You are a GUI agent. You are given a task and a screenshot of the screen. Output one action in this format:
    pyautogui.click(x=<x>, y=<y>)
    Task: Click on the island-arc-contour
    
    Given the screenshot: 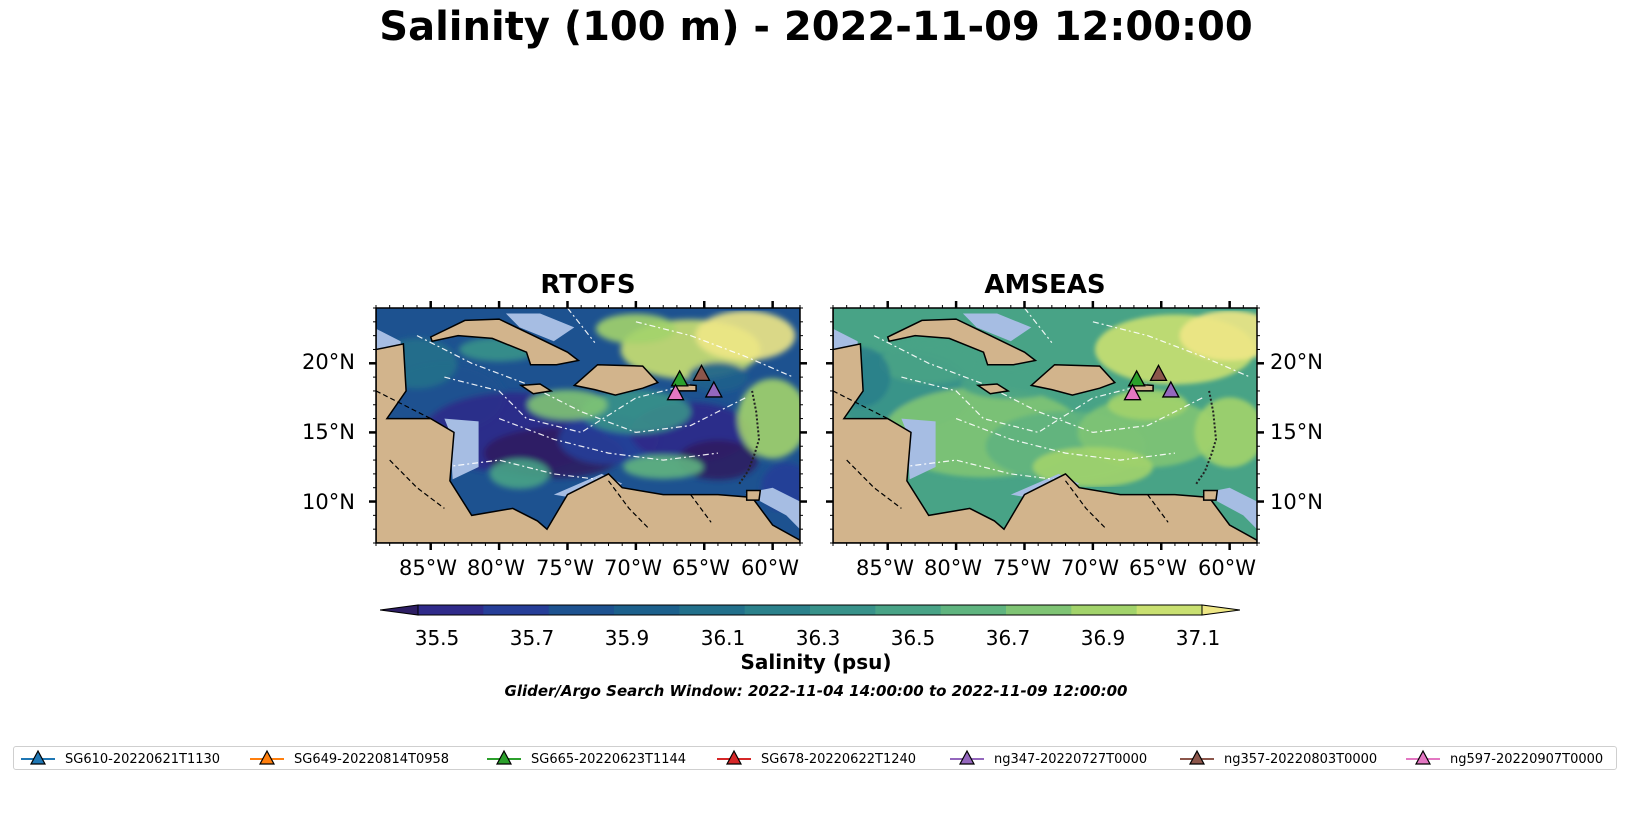 What is the action you would take?
    pyautogui.click(x=1206, y=438)
    